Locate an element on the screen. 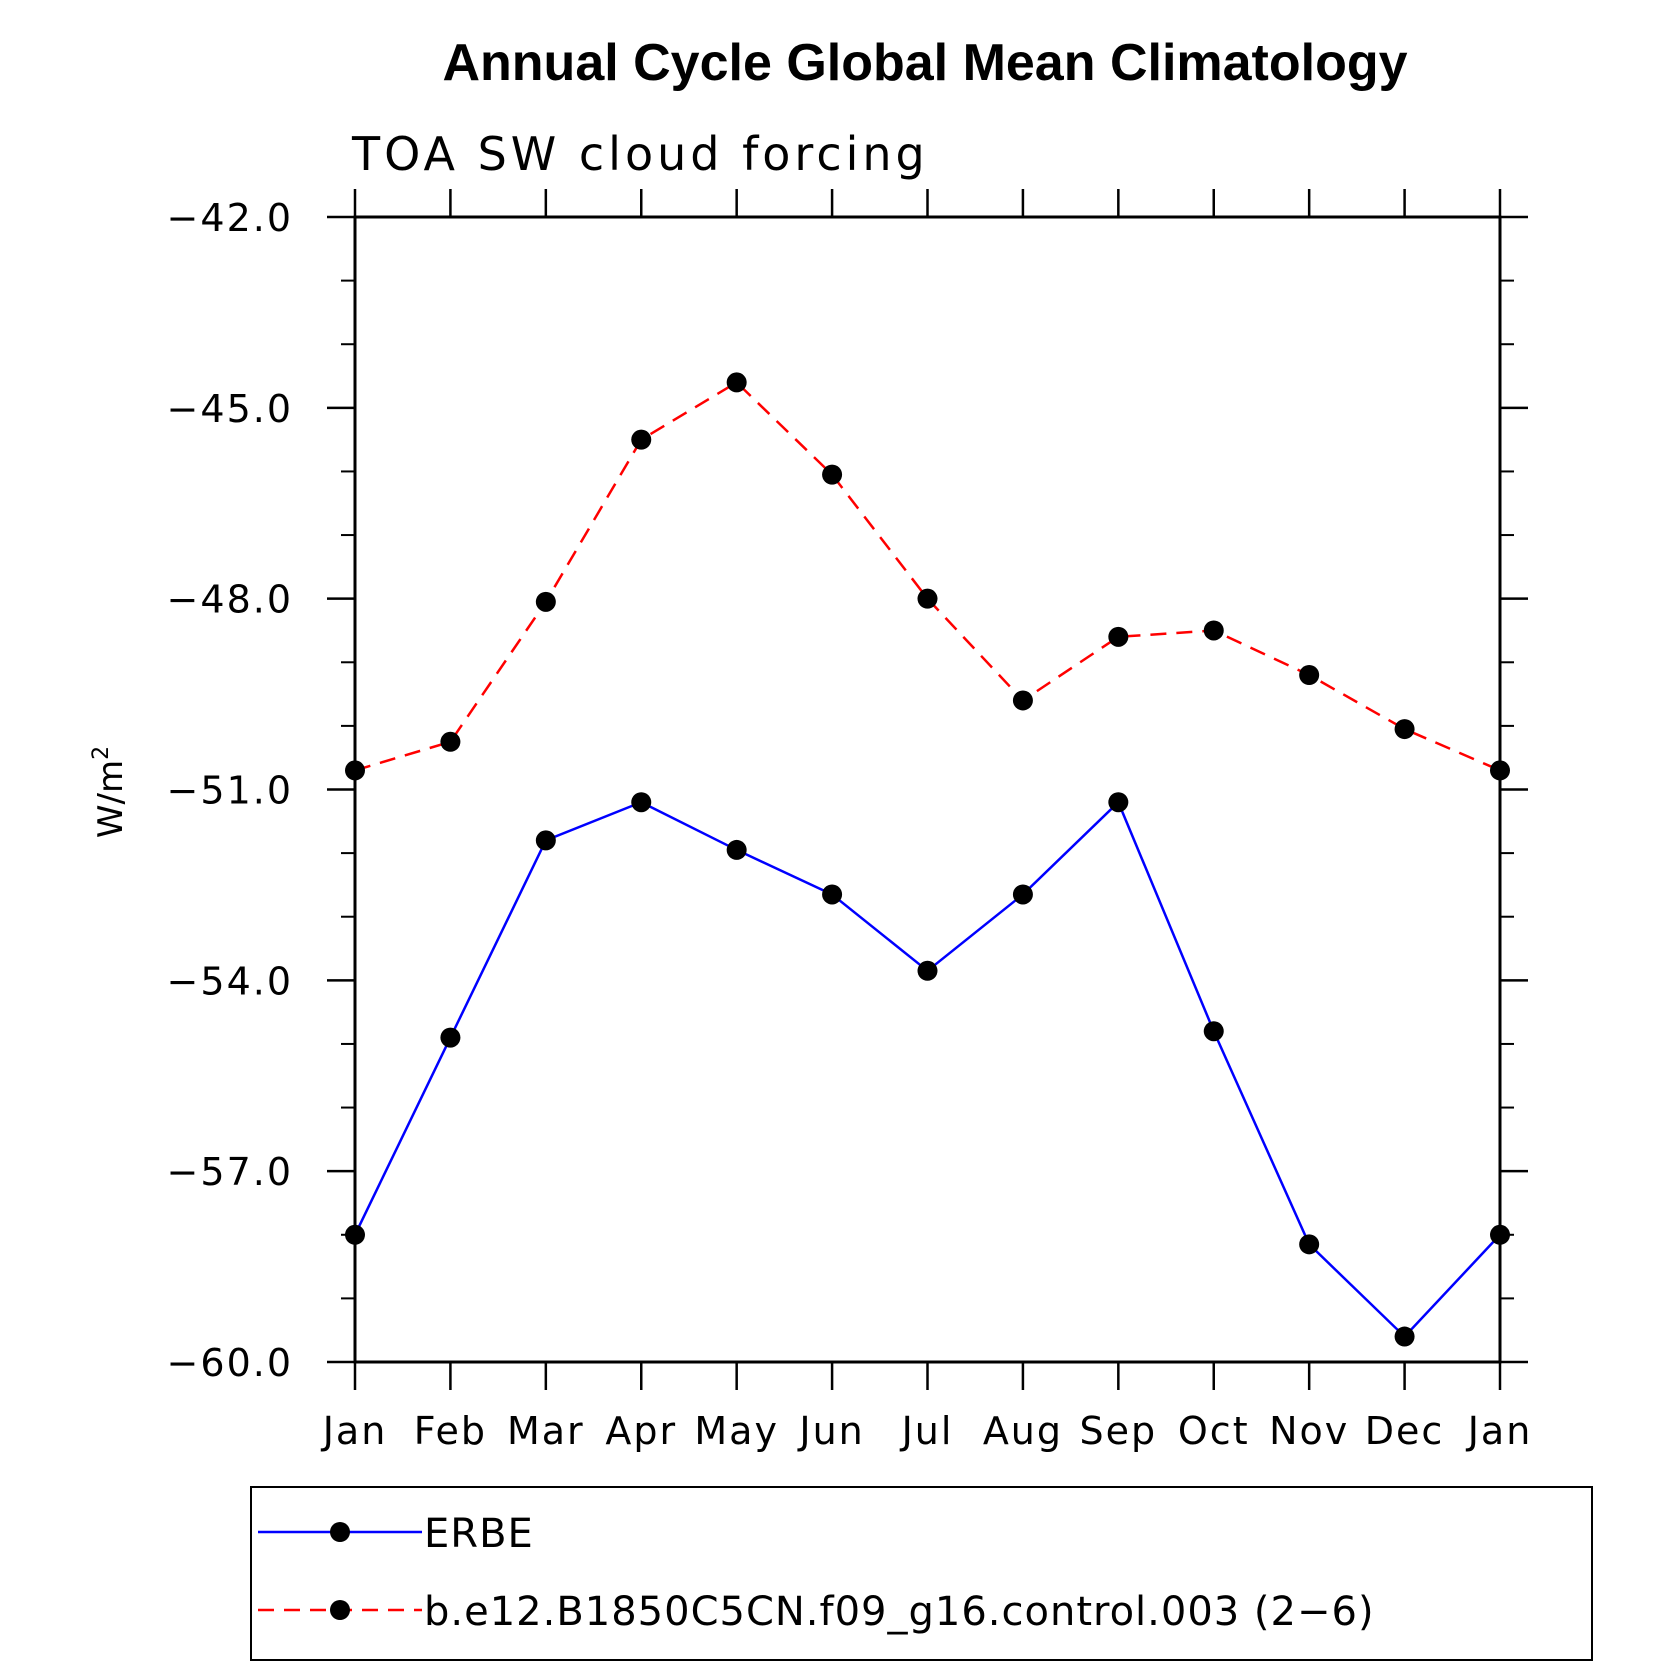  y-axis-label-superscript: 2 is located at coordinates (101, 753).